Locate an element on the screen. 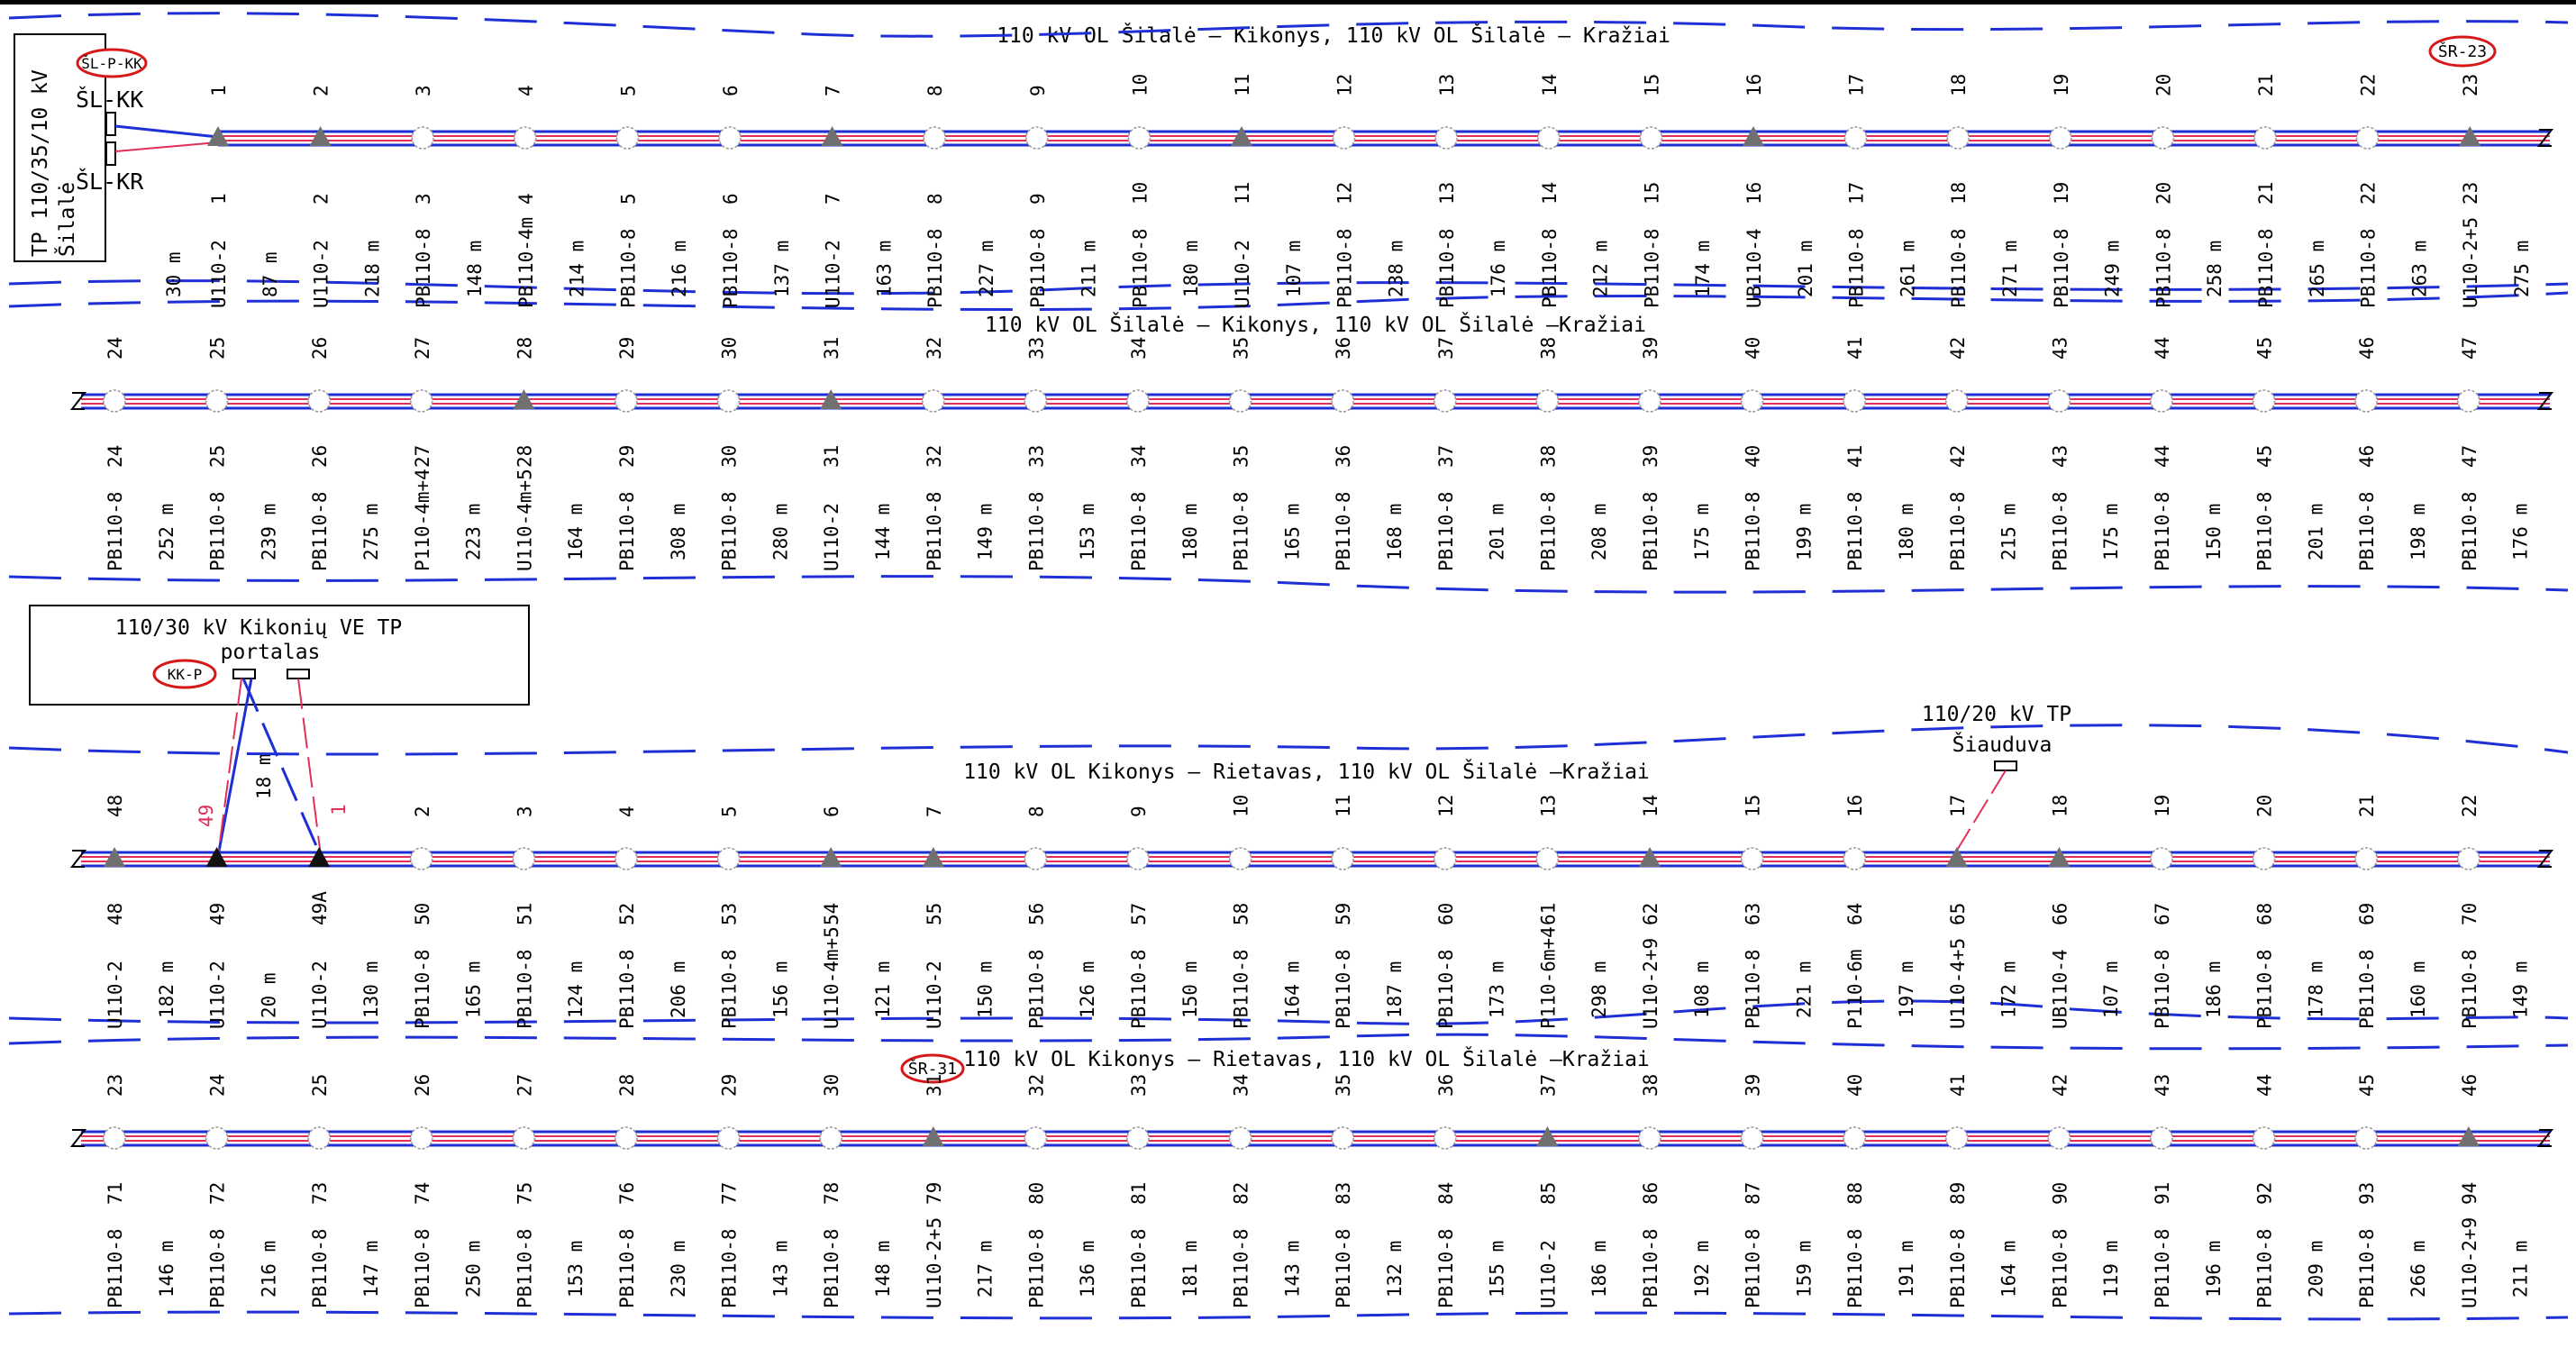 The width and height of the screenshot is (2576, 1357). row-2-pole-4-type: P110-4m+4 is located at coordinates (422, 520).